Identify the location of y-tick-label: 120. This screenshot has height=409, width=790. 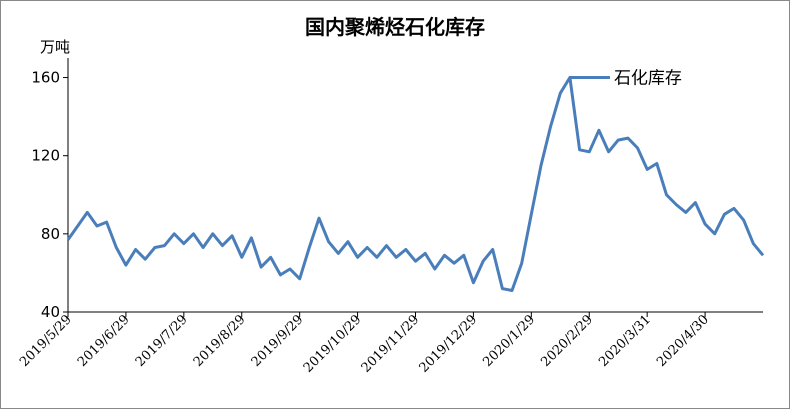
(45, 156).